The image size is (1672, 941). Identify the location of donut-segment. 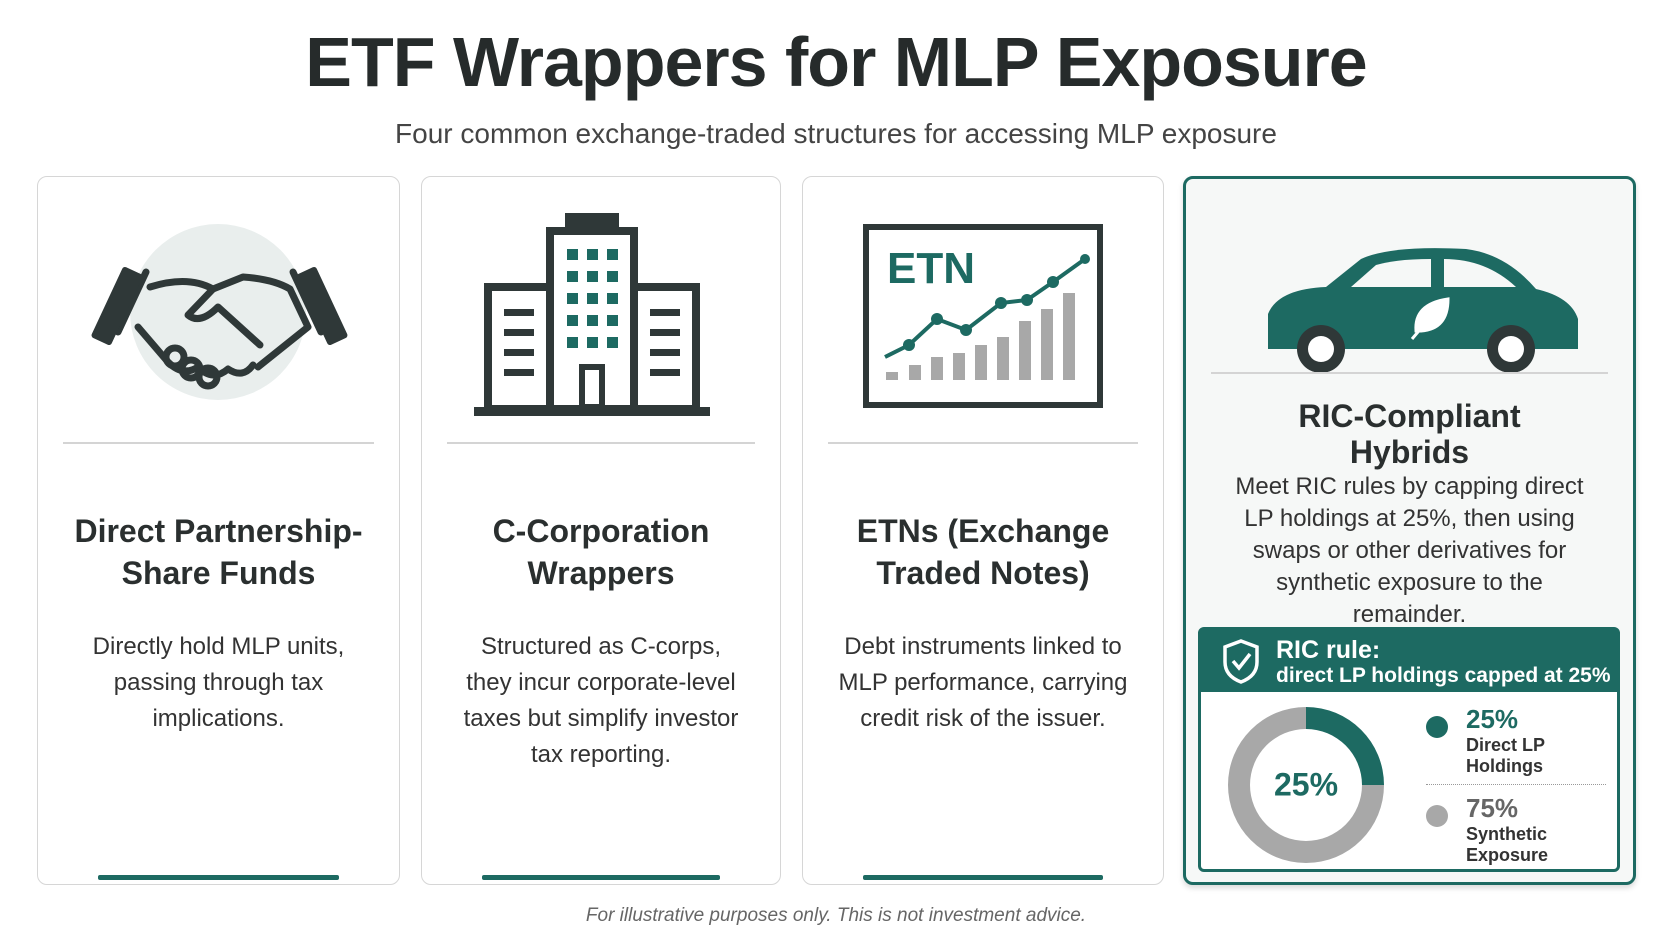
(1345, 746).